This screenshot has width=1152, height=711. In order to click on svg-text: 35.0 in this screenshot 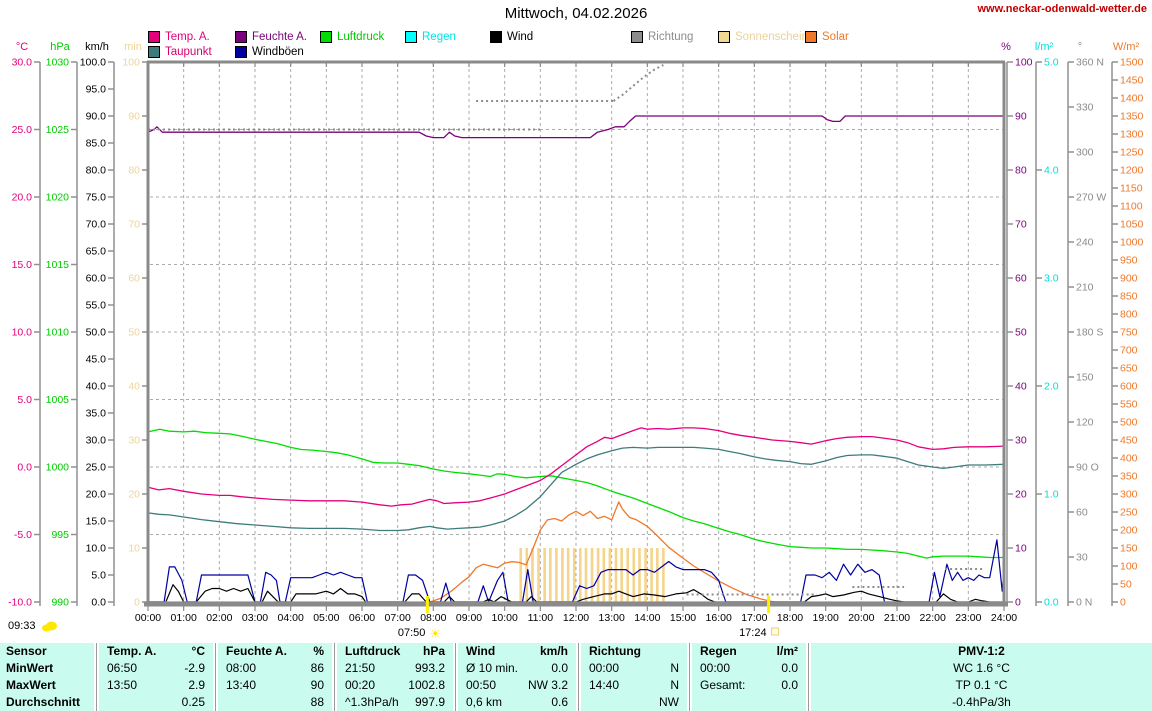, I will do `click(96, 414)`.